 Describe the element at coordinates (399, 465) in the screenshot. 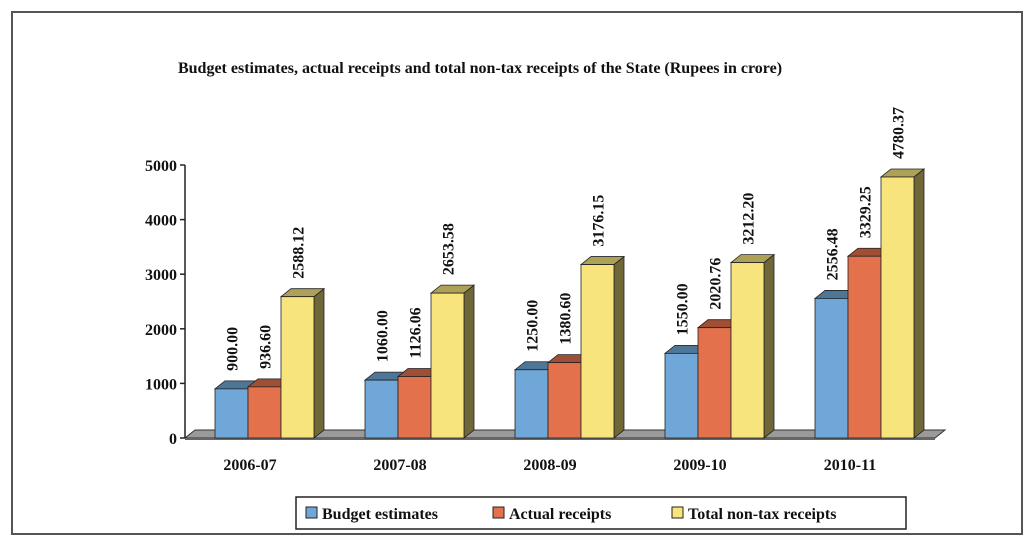

I see `x-tick-label: 2007-08` at that location.